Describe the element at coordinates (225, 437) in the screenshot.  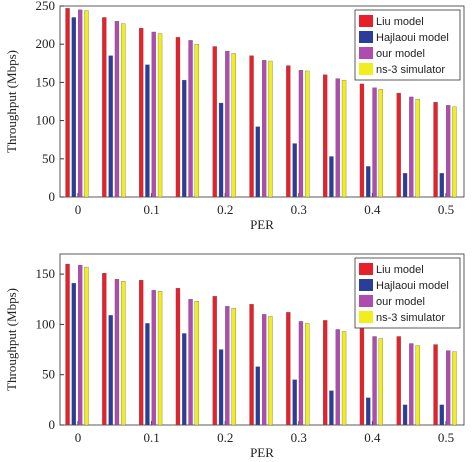
I see `x-tick-label: 0.2` at that location.